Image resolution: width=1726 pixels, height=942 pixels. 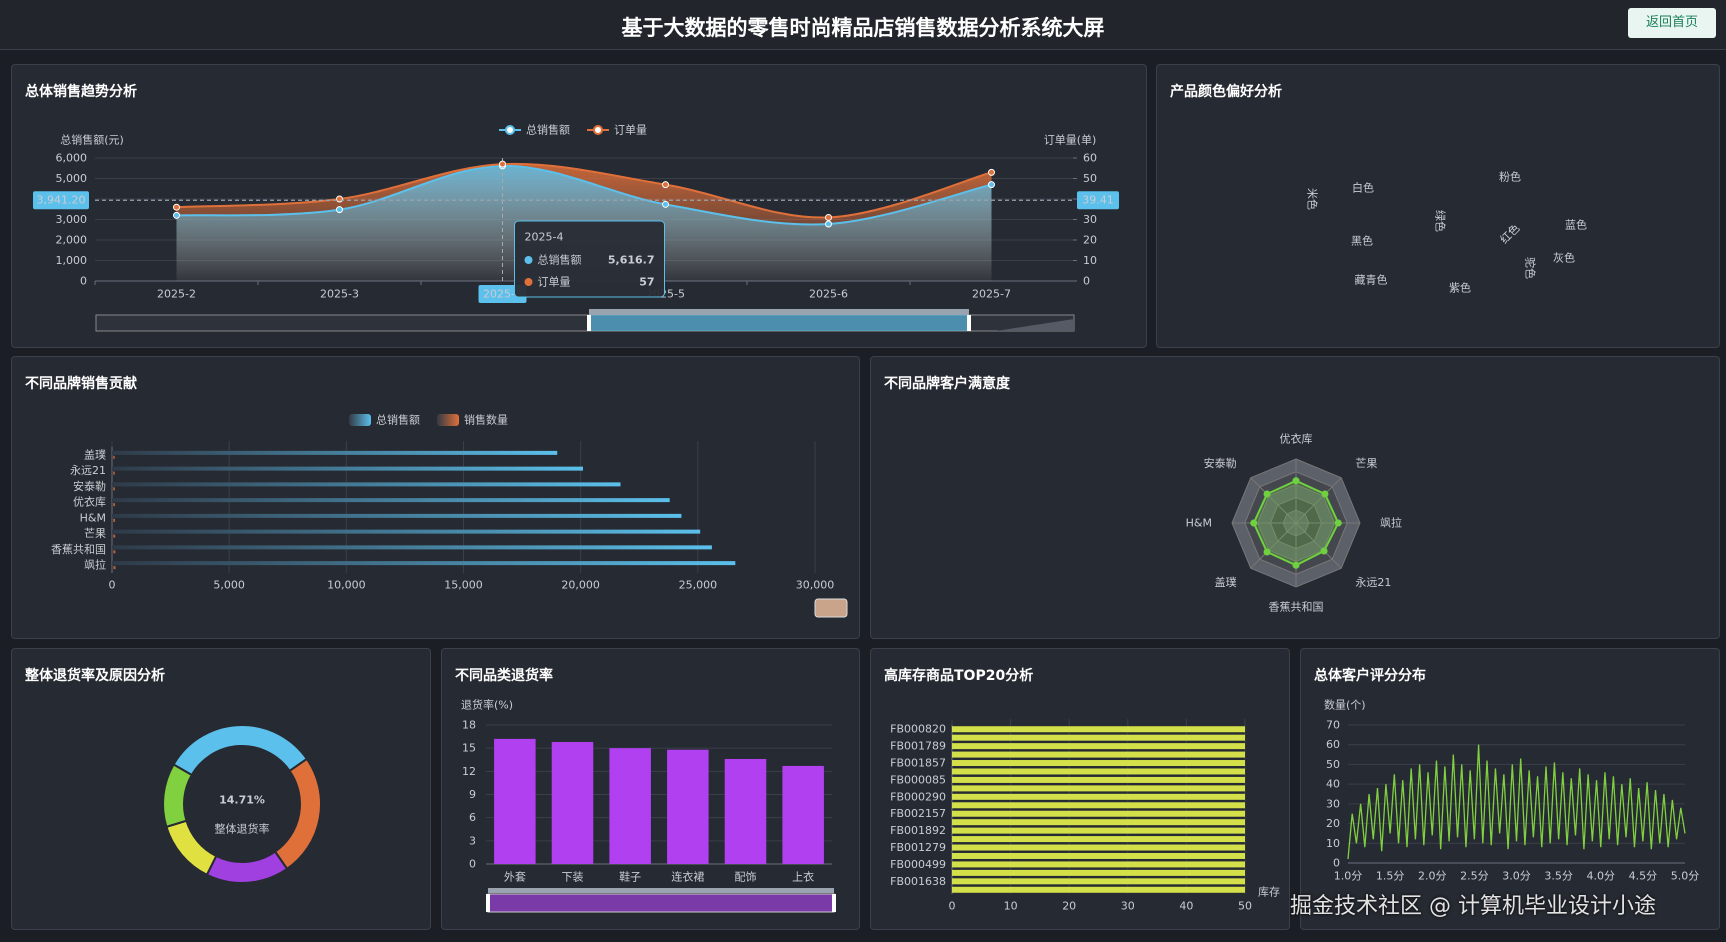 What do you see at coordinates (1269, 892) in the screenshot?
I see `x-axis-title: 库存` at bounding box center [1269, 892].